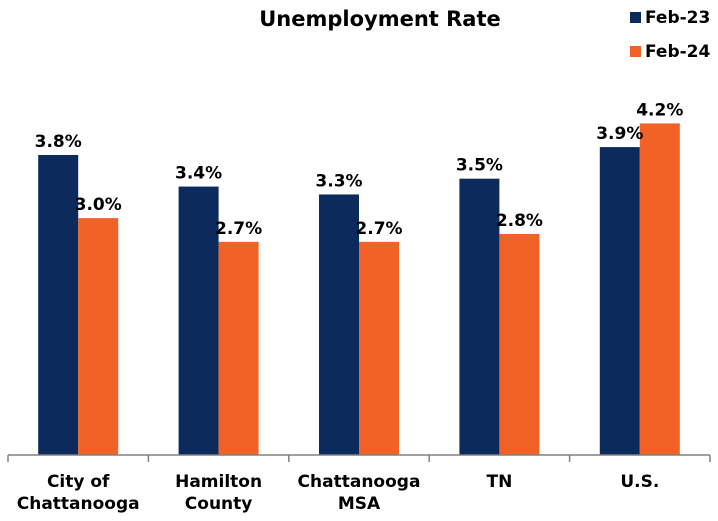  Describe the element at coordinates (479, 166) in the screenshot. I see `data-label-feb-23-3: 3.5%` at that location.